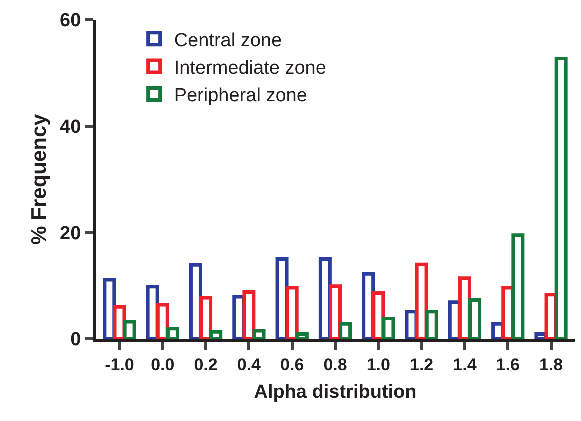 Image resolution: width=581 pixels, height=421 pixels. Describe the element at coordinates (71, 127) in the screenshot. I see `y-tick-label: 40` at that location.